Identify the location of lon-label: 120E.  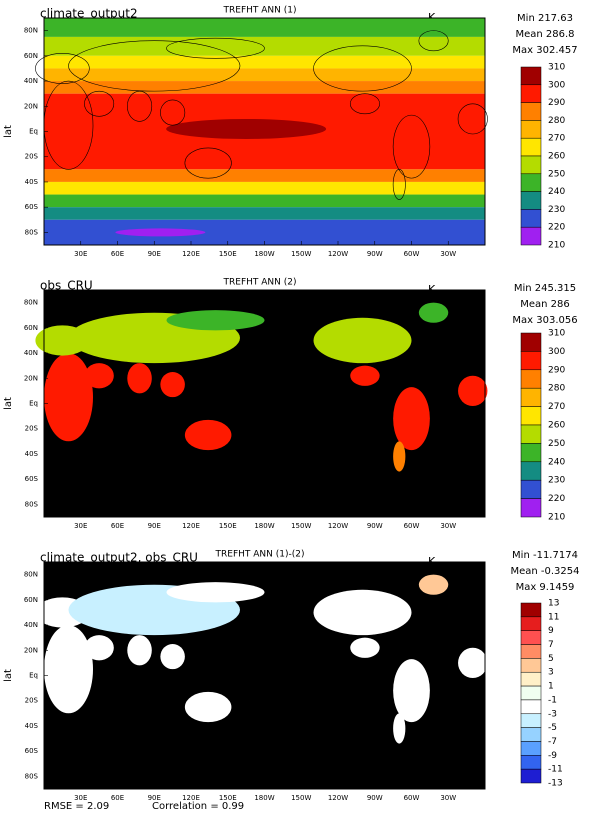
(191, 526).